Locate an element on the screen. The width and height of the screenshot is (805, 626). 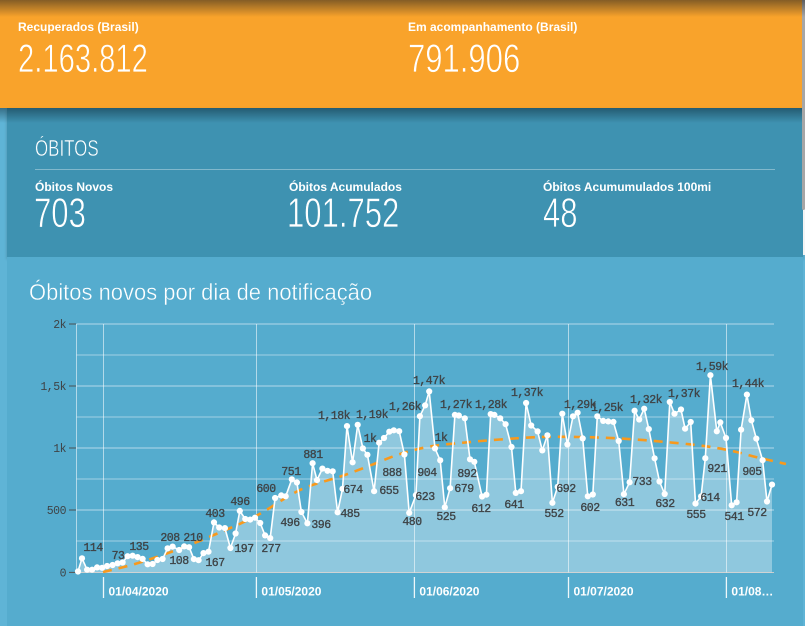
svg-text: 600 is located at coordinates (266, 489).